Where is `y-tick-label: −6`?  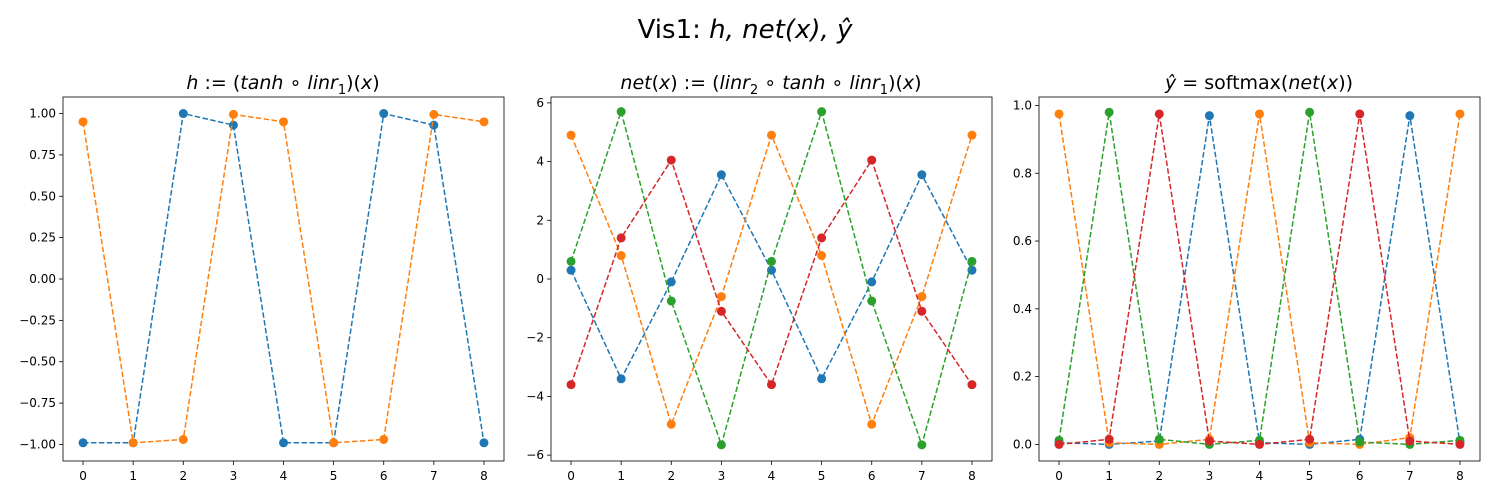 y-tick-label: −6 is located at coordinates (535, 455).